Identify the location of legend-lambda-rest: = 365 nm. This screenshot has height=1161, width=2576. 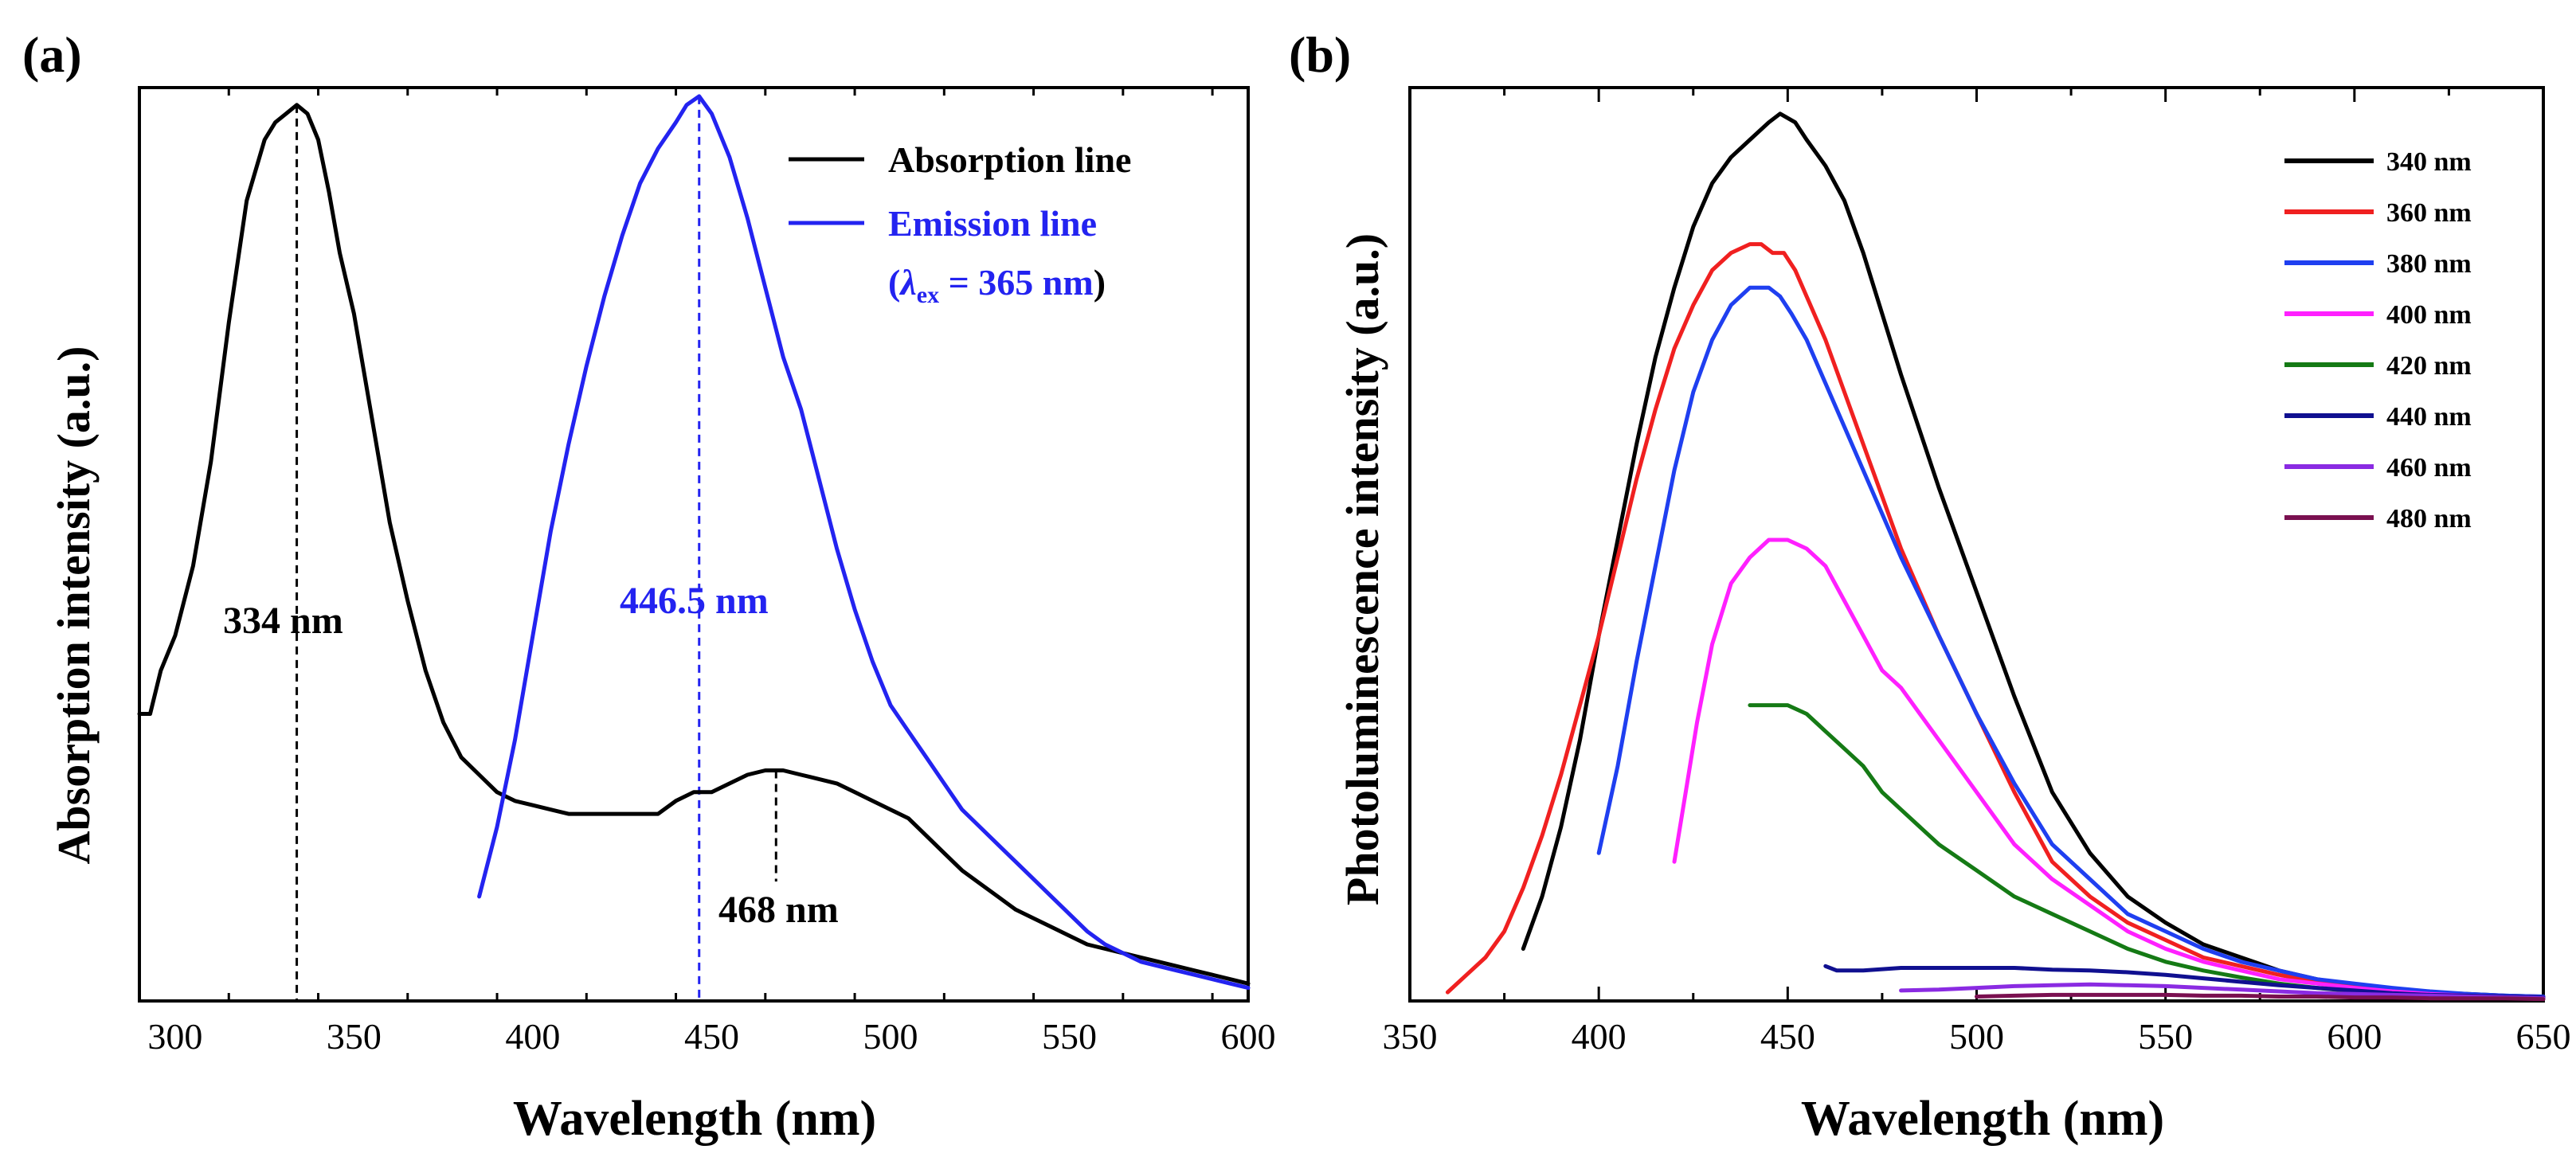
(1016, 282).